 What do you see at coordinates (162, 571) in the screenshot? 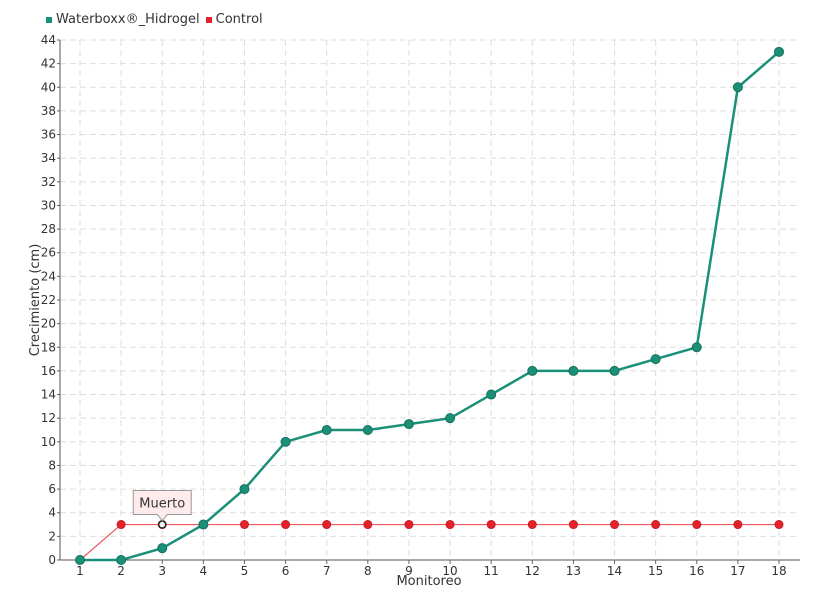
I see `x-tick-label: 3` at bounding box center [162, 571].